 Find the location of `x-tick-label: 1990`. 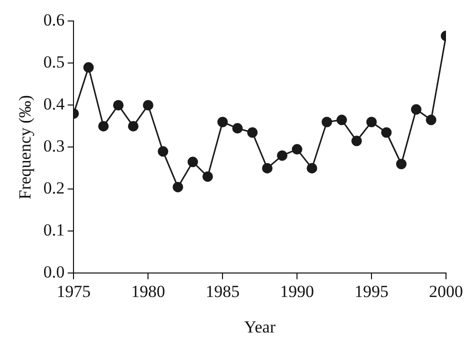

x-tick-label: 1990 is located at coordinates (297, 291).